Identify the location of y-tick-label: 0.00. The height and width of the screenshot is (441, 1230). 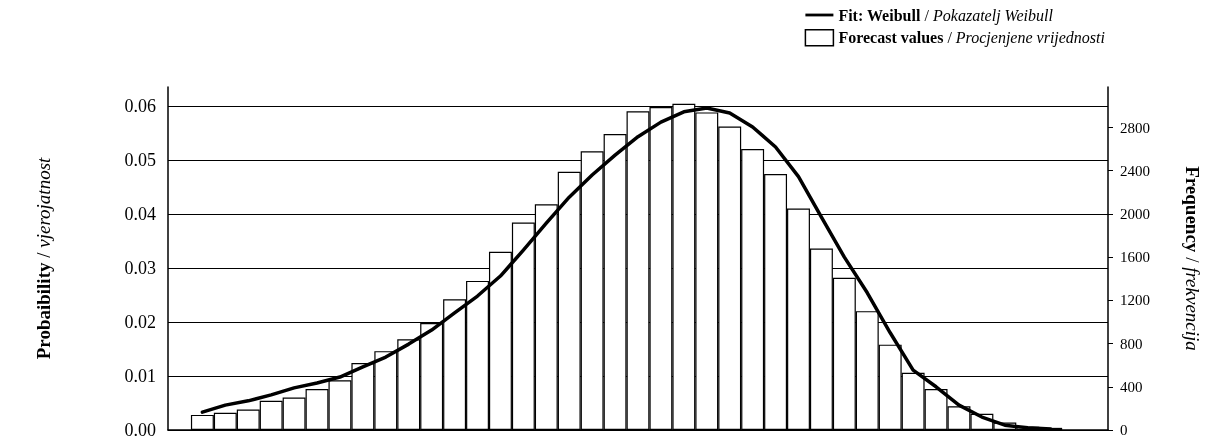
(140, 430).